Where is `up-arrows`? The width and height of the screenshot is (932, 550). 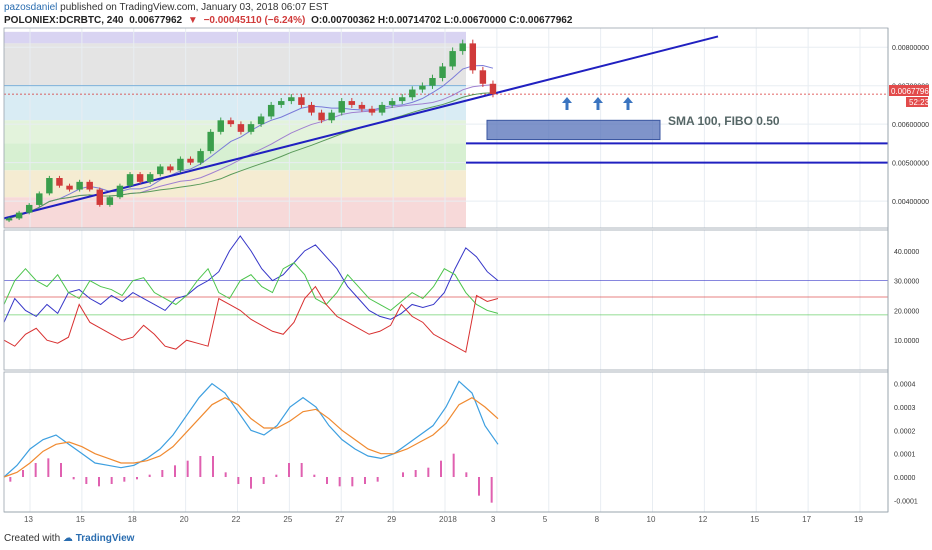
up-arrows is located at coordinates (597, 103).